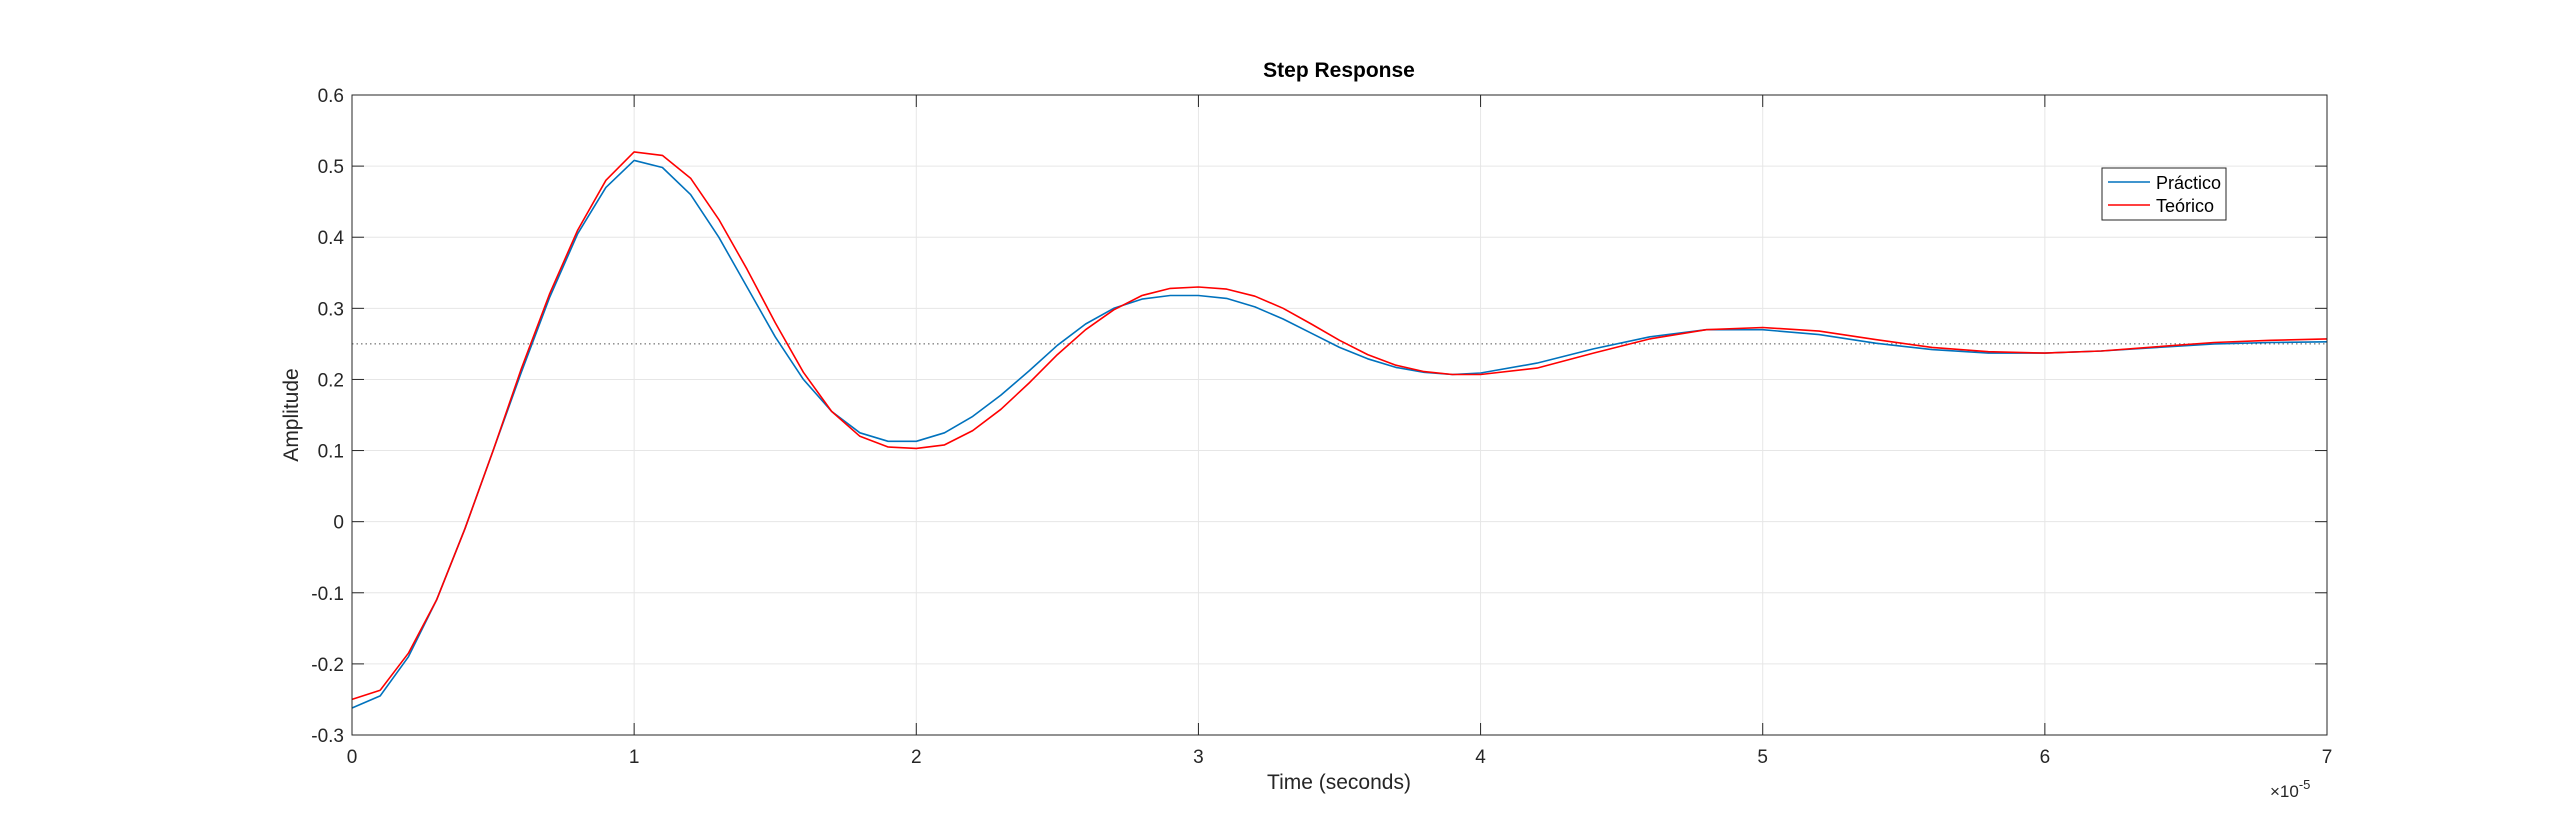  What do you see at coordinates (1339, 782) in the screenshot?
I see `x-axis-label: Time (seconds)` at bounding box center [1339, 782].